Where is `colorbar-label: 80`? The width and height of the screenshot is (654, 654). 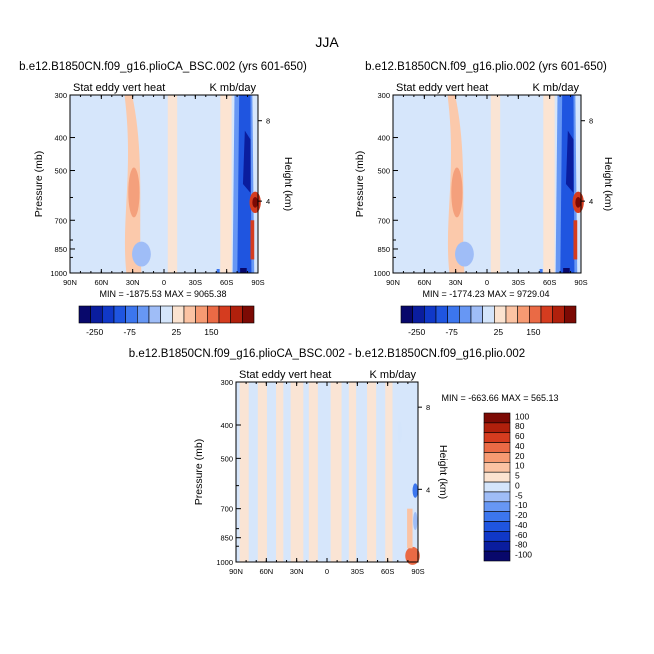
colorbar-label: 80 is located at coordinates (520, 426).